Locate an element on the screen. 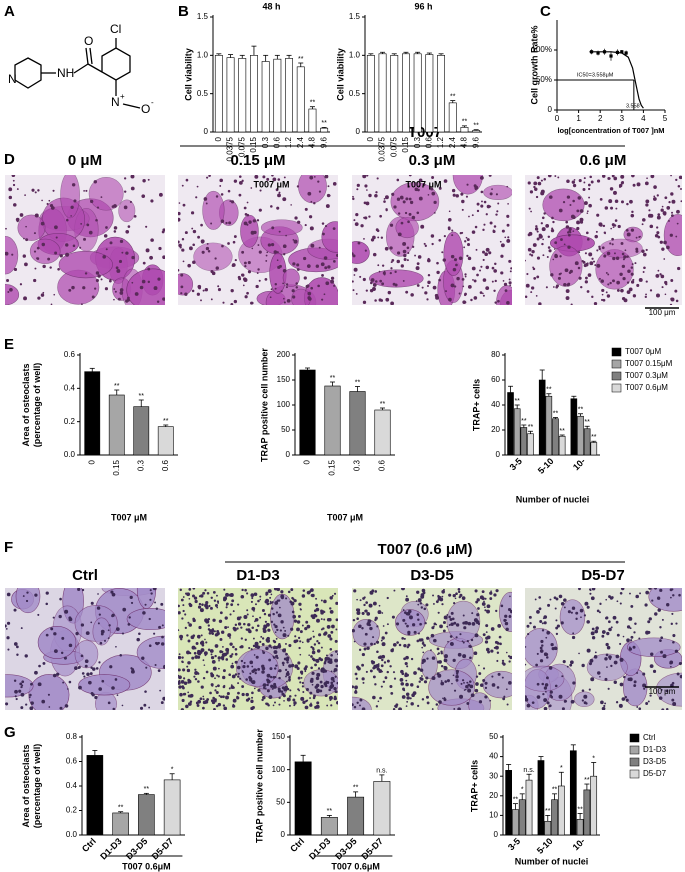 The image size is (685, 872). significance: * is located at coordinates (522, 790).